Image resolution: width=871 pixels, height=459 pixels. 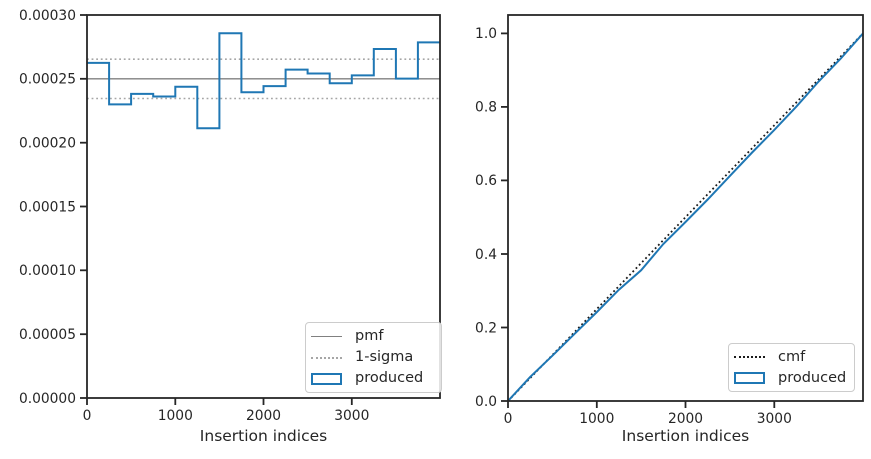 What do you see at coordinates (486, 181) in the screenshot?
I see `right-y-tick-label: 0.6` at bounding box center [486, 181].